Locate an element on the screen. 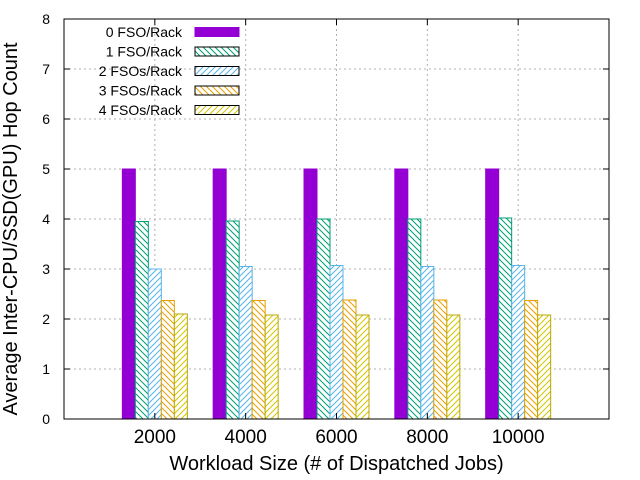 Image resolution: width=640 pixels, height=480 pixels. y-tick-label: 7 is located at coordinates (46, 69).